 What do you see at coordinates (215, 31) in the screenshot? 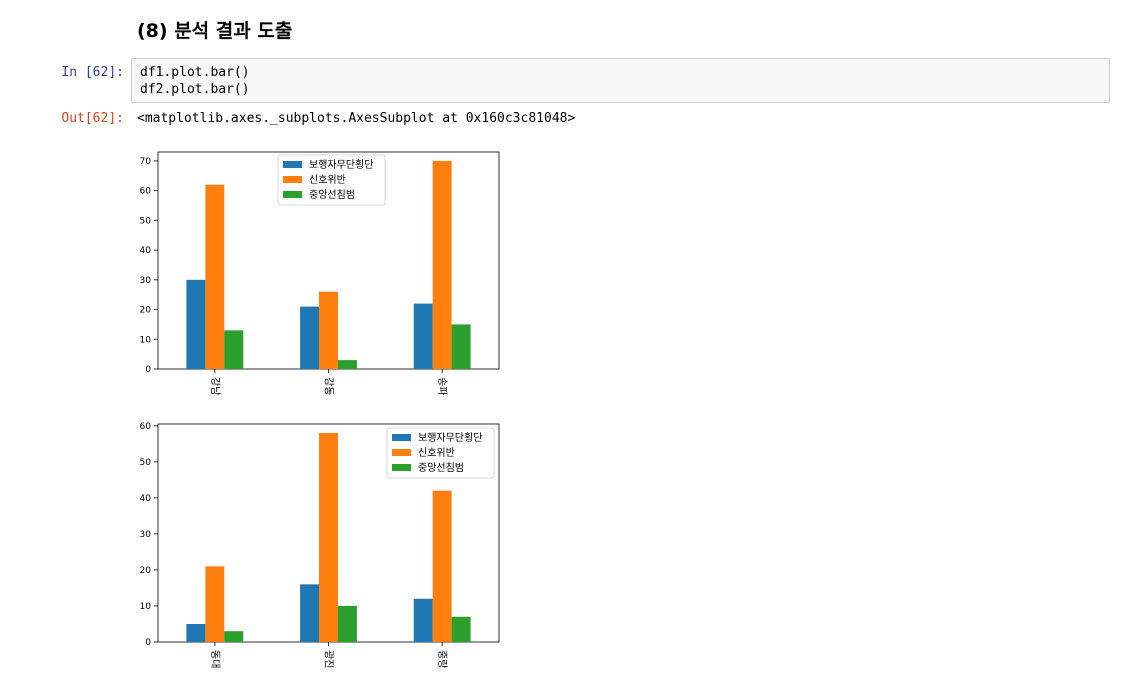
I see `section-heading: (8) 분석 결과 도출` at bounding box center [215, 31].